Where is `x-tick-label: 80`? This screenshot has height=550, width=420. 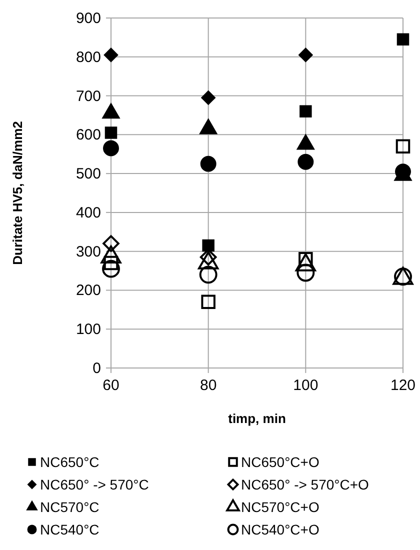 x-tick-label: 80 is located at coordinates (208, 385).